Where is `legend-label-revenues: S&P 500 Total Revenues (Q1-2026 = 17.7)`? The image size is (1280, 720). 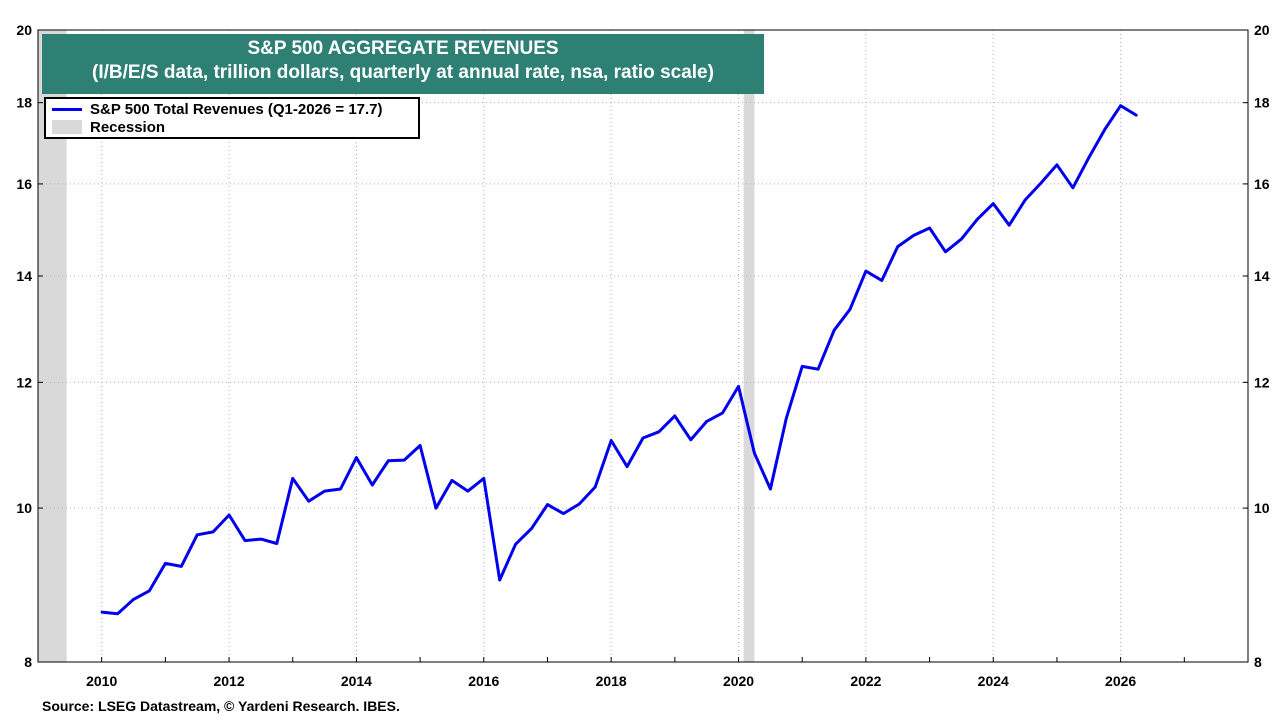
legend-label-revenues: S&P 500 Total Revenues (Q1-2026 = 17.7) is located at coordinates (236, 109).